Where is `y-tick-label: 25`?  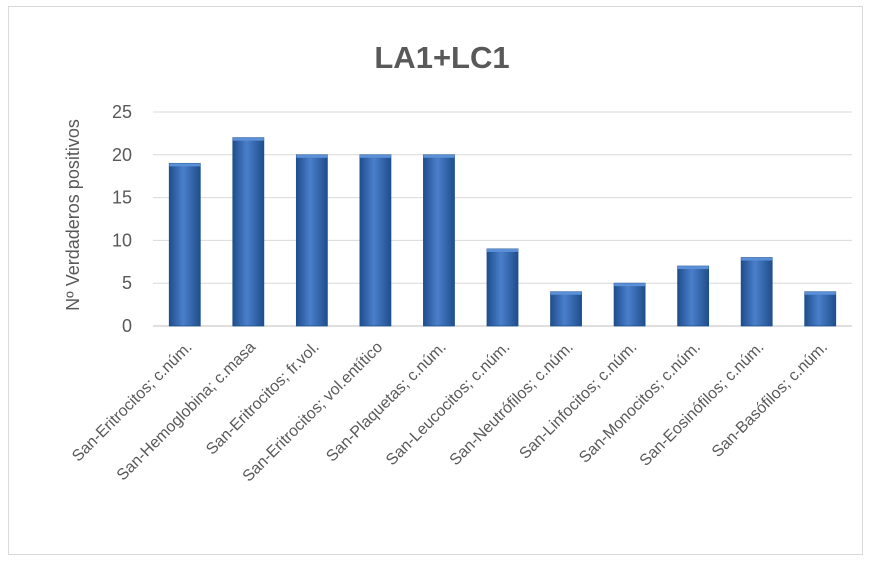 y-tick-label: 25 is located at coordinates (122, 112).